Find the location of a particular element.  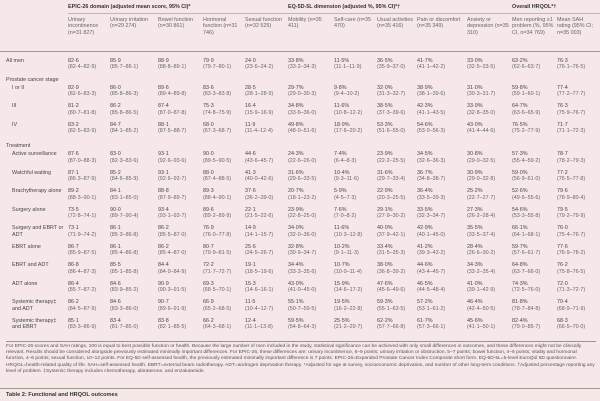

column-header: Mobility (n=35 411) is located at coordinates (305, 23).